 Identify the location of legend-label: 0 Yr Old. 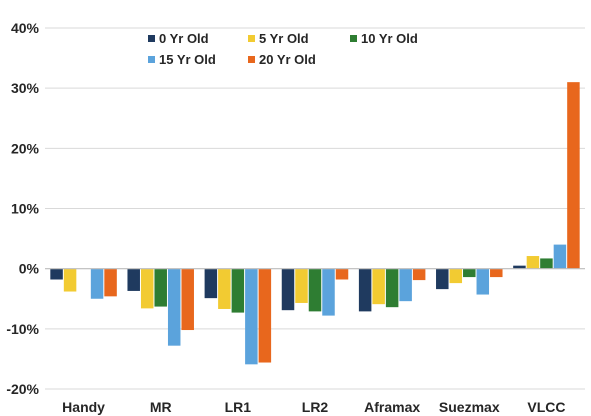
(184, 38).